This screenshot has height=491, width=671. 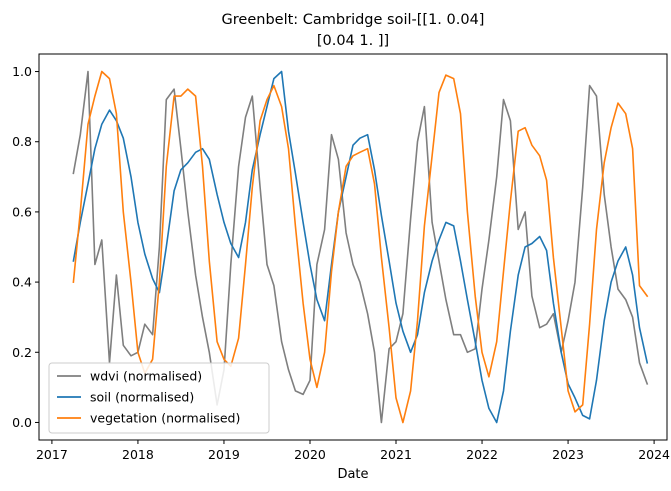 I want to click on y-tick-label: 0.0, so click(x=22, y=422).